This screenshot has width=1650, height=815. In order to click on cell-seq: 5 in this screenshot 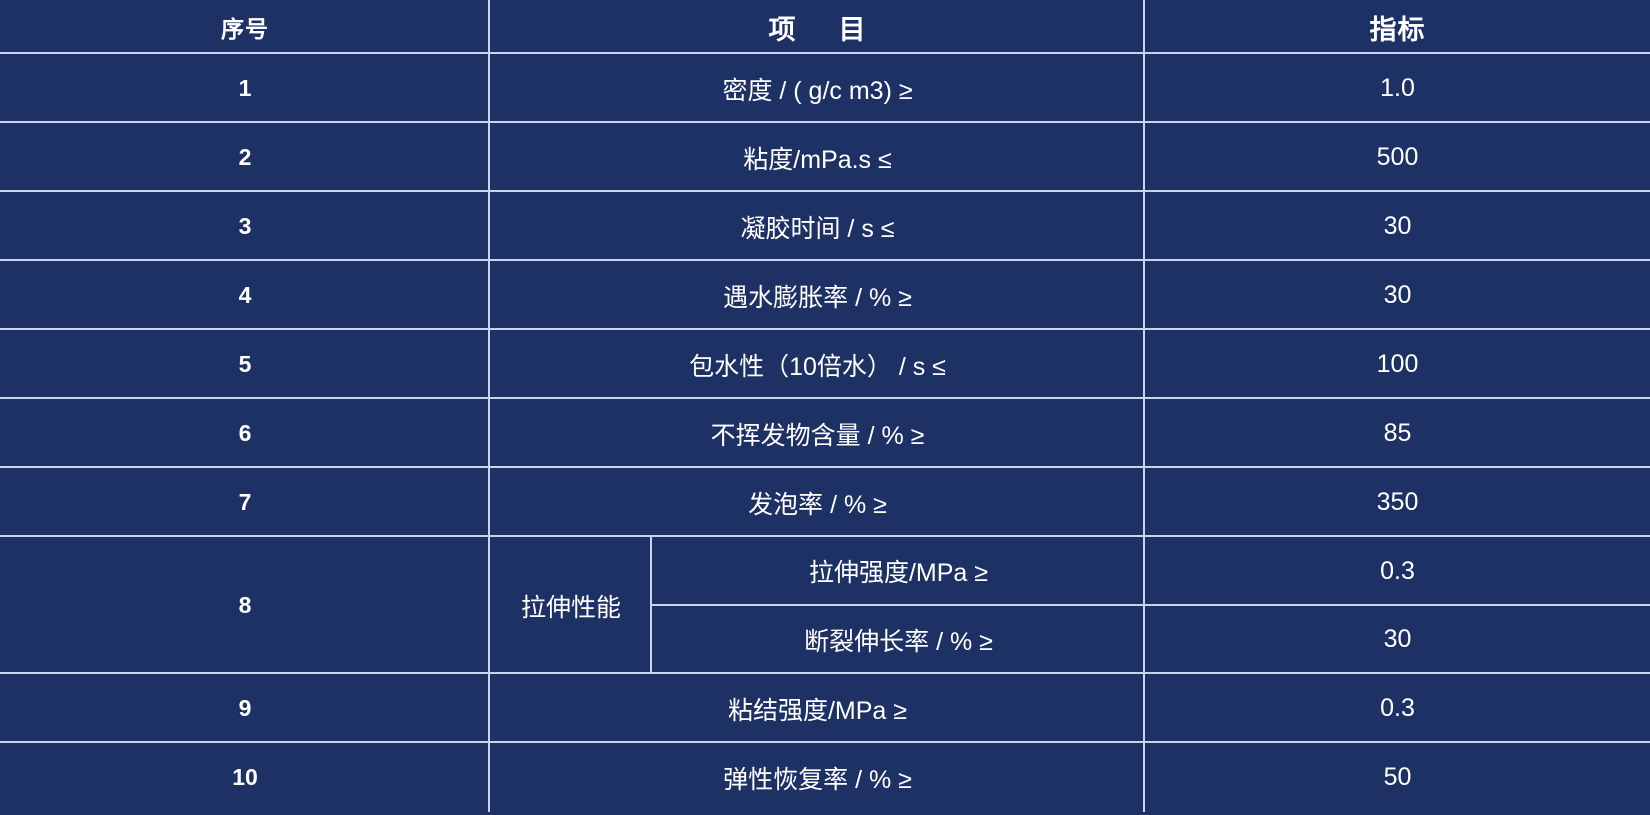, I will do `click(245, 364)`.